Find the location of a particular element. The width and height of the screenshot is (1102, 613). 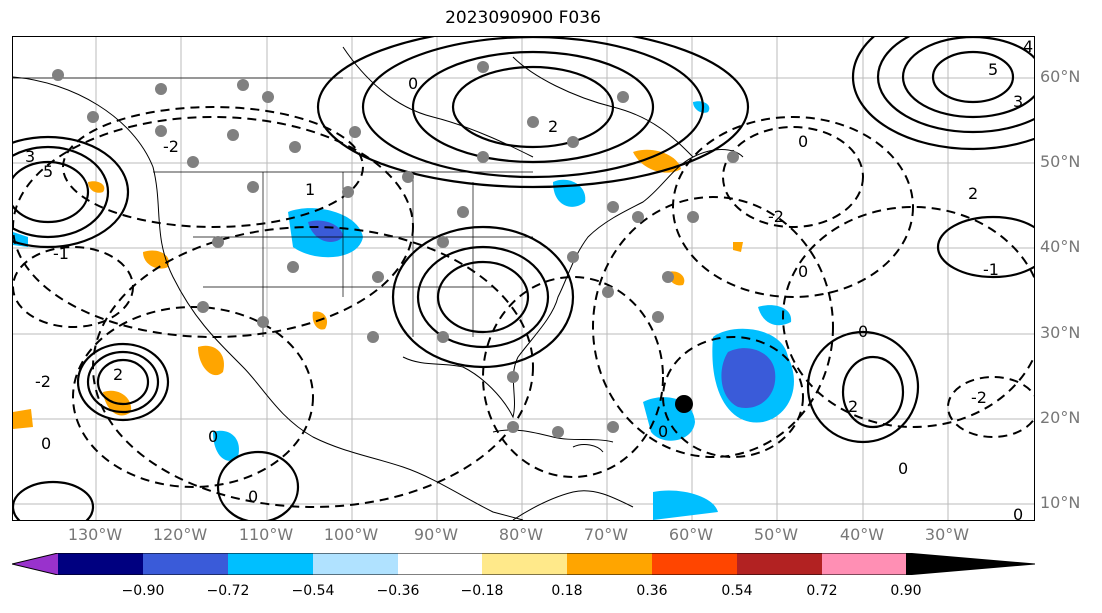

lon-label: 60°W is located at coordinates (691, 534).